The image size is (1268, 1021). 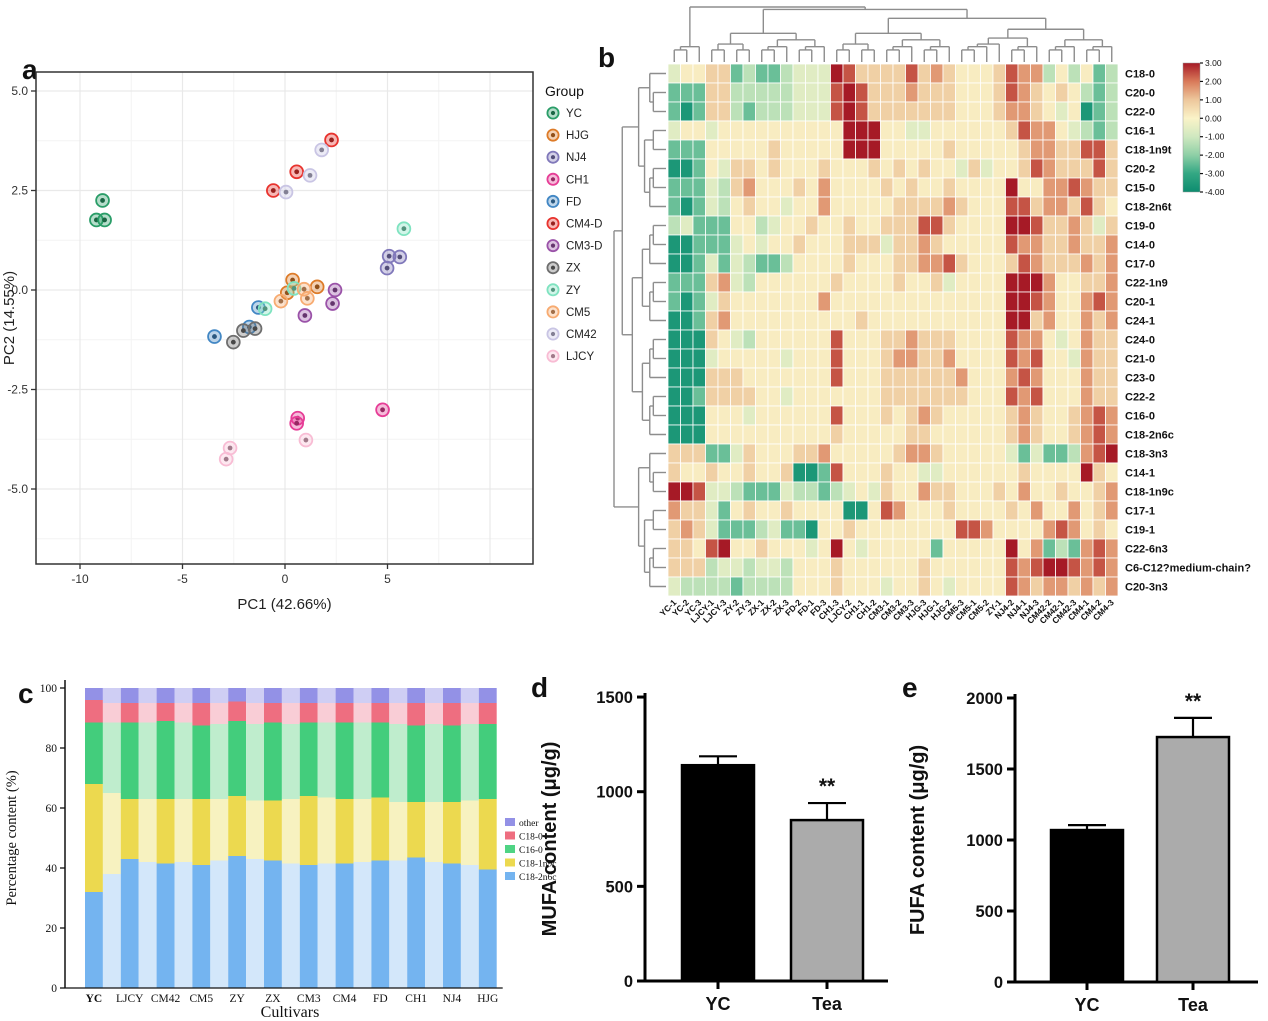 What do you see at coordinates (1140, 189) in the screenshot?
I see `heatmap-row-label: C15-0` at bounding box center [1140, 189].